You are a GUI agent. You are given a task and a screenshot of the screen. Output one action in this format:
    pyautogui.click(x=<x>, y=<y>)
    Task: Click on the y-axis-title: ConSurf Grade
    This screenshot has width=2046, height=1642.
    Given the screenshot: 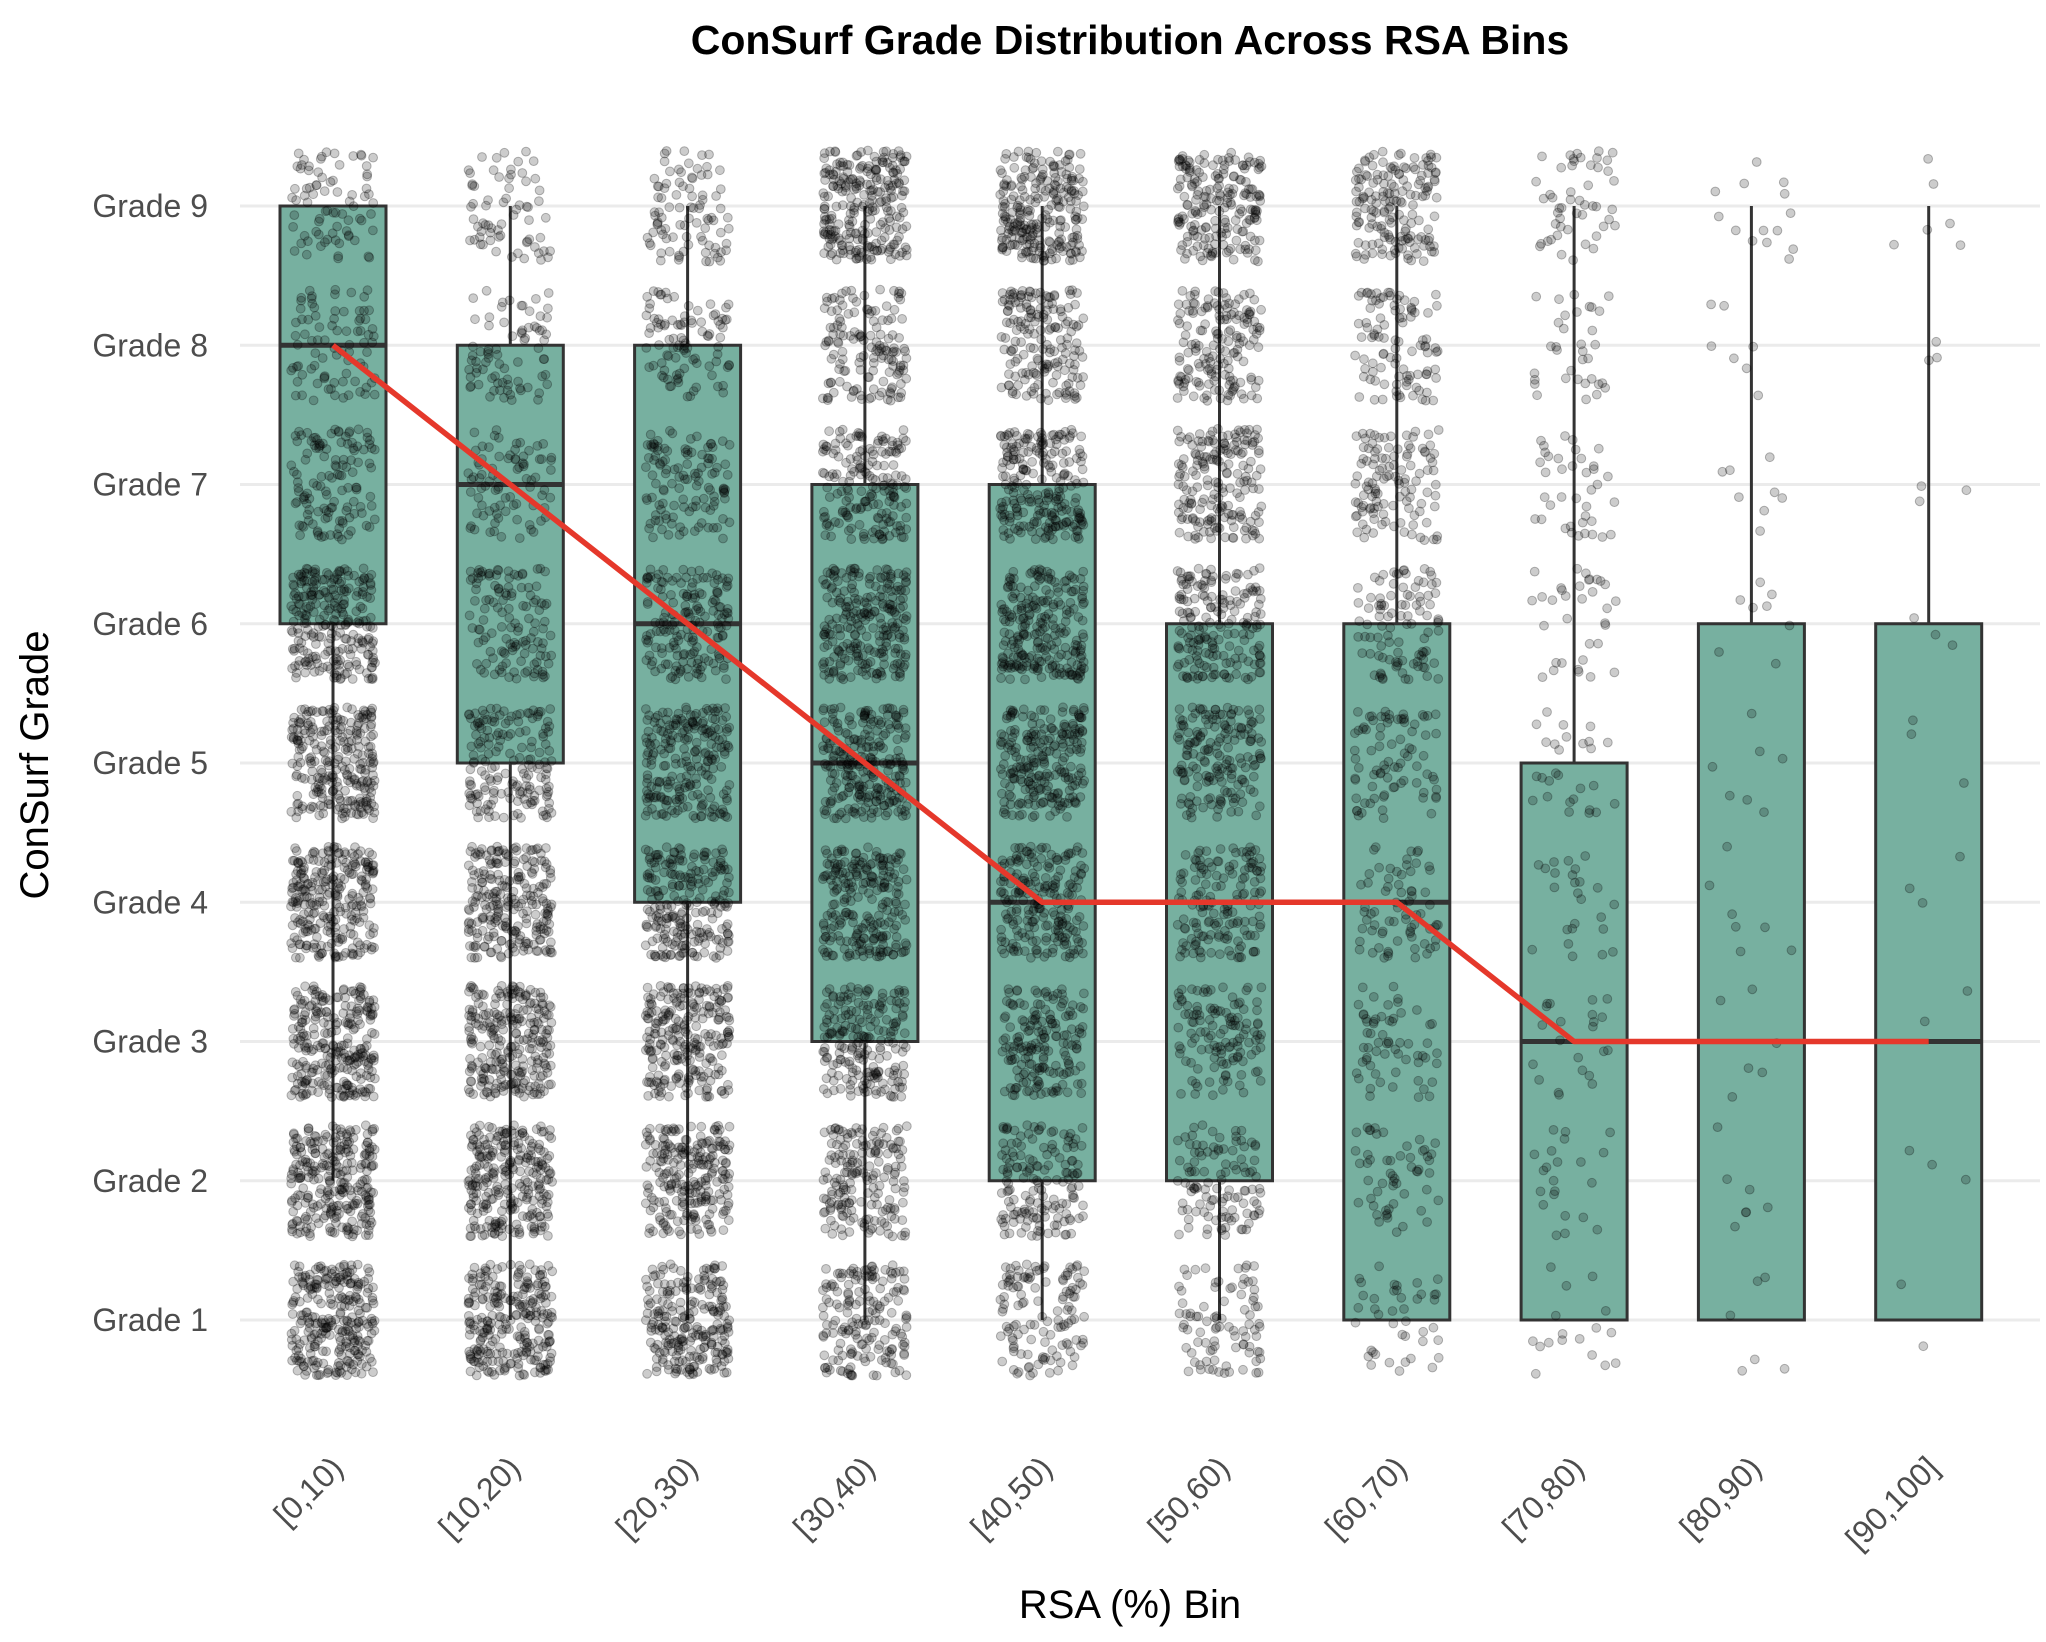 What is the action you would take?
    pyautogui.click(x=35, y=764)
    